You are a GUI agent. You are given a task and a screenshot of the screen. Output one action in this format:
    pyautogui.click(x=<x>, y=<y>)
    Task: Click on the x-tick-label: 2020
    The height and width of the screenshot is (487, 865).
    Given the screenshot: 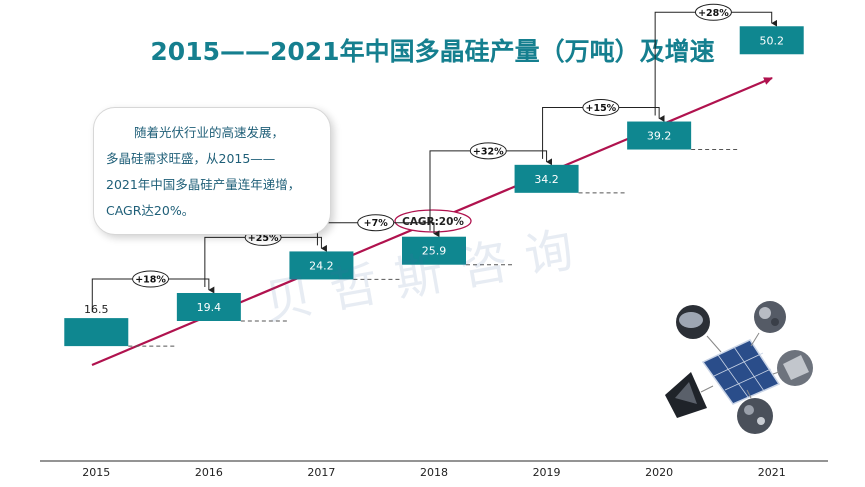 What is the action you would take?
    pyautogui.click(x=659, y=472)
    